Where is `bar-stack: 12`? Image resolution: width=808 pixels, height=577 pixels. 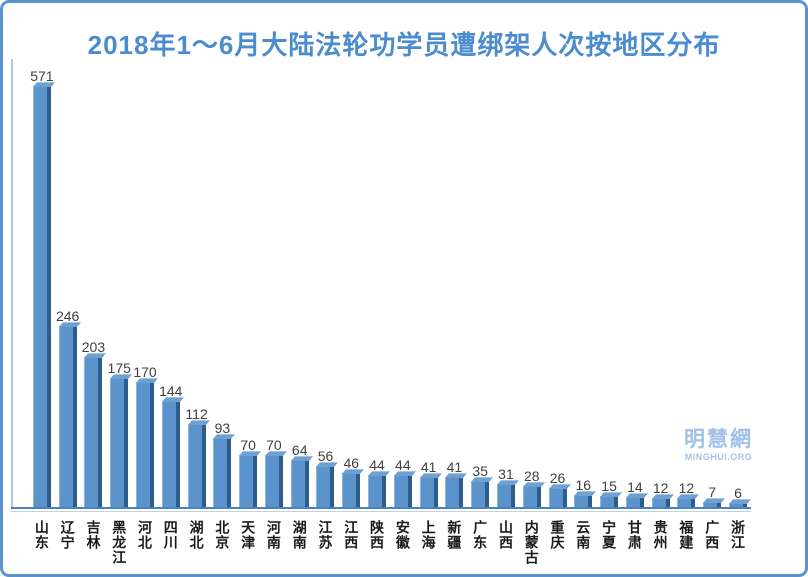 bar-stack: 12 is located at coordinates (686, 283).